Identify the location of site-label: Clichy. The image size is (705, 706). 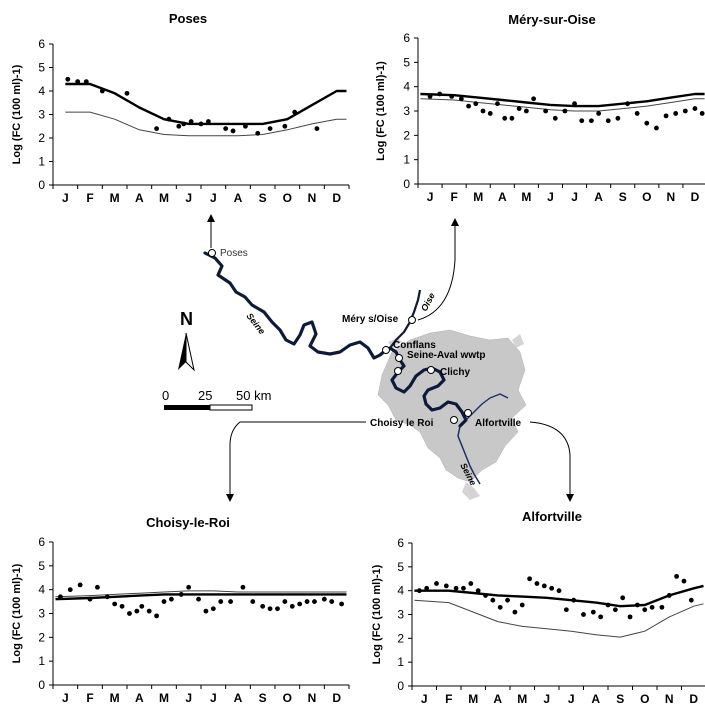
(455, 372).